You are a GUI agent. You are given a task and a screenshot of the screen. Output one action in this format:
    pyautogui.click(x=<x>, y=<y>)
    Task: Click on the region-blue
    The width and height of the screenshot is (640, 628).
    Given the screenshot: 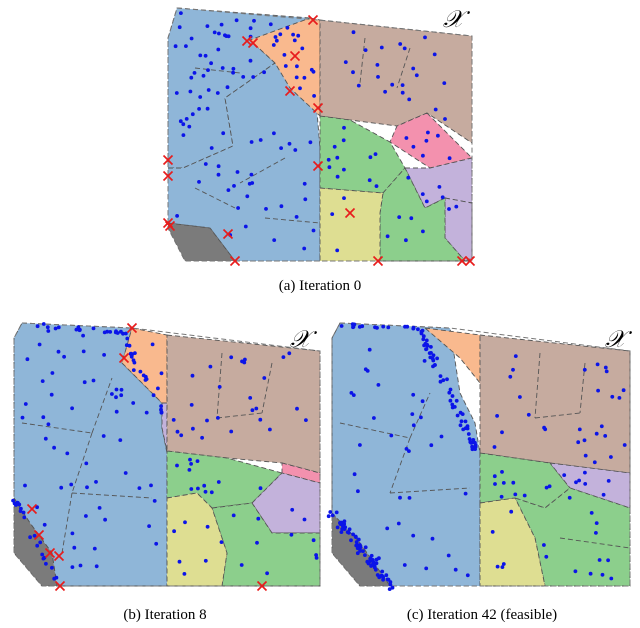 What is the action you would take?
    pyautogui.click(x=244, y=162)
    